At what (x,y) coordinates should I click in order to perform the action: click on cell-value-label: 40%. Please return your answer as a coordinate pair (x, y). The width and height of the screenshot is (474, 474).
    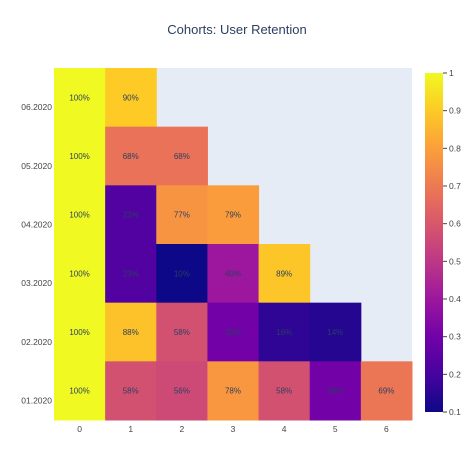
    Looking at the image, I should click on (233, 273).